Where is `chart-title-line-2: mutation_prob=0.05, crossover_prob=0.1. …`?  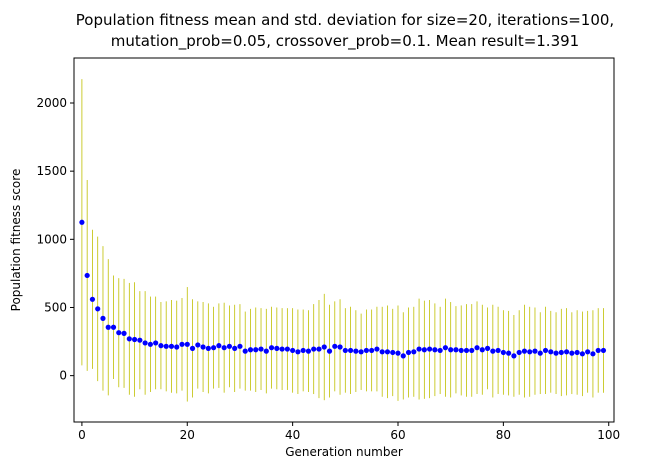 chart-title-line-2: mutation_prob=0.05, crossover_prob=0.1. … is located at coordinates (345, 41).